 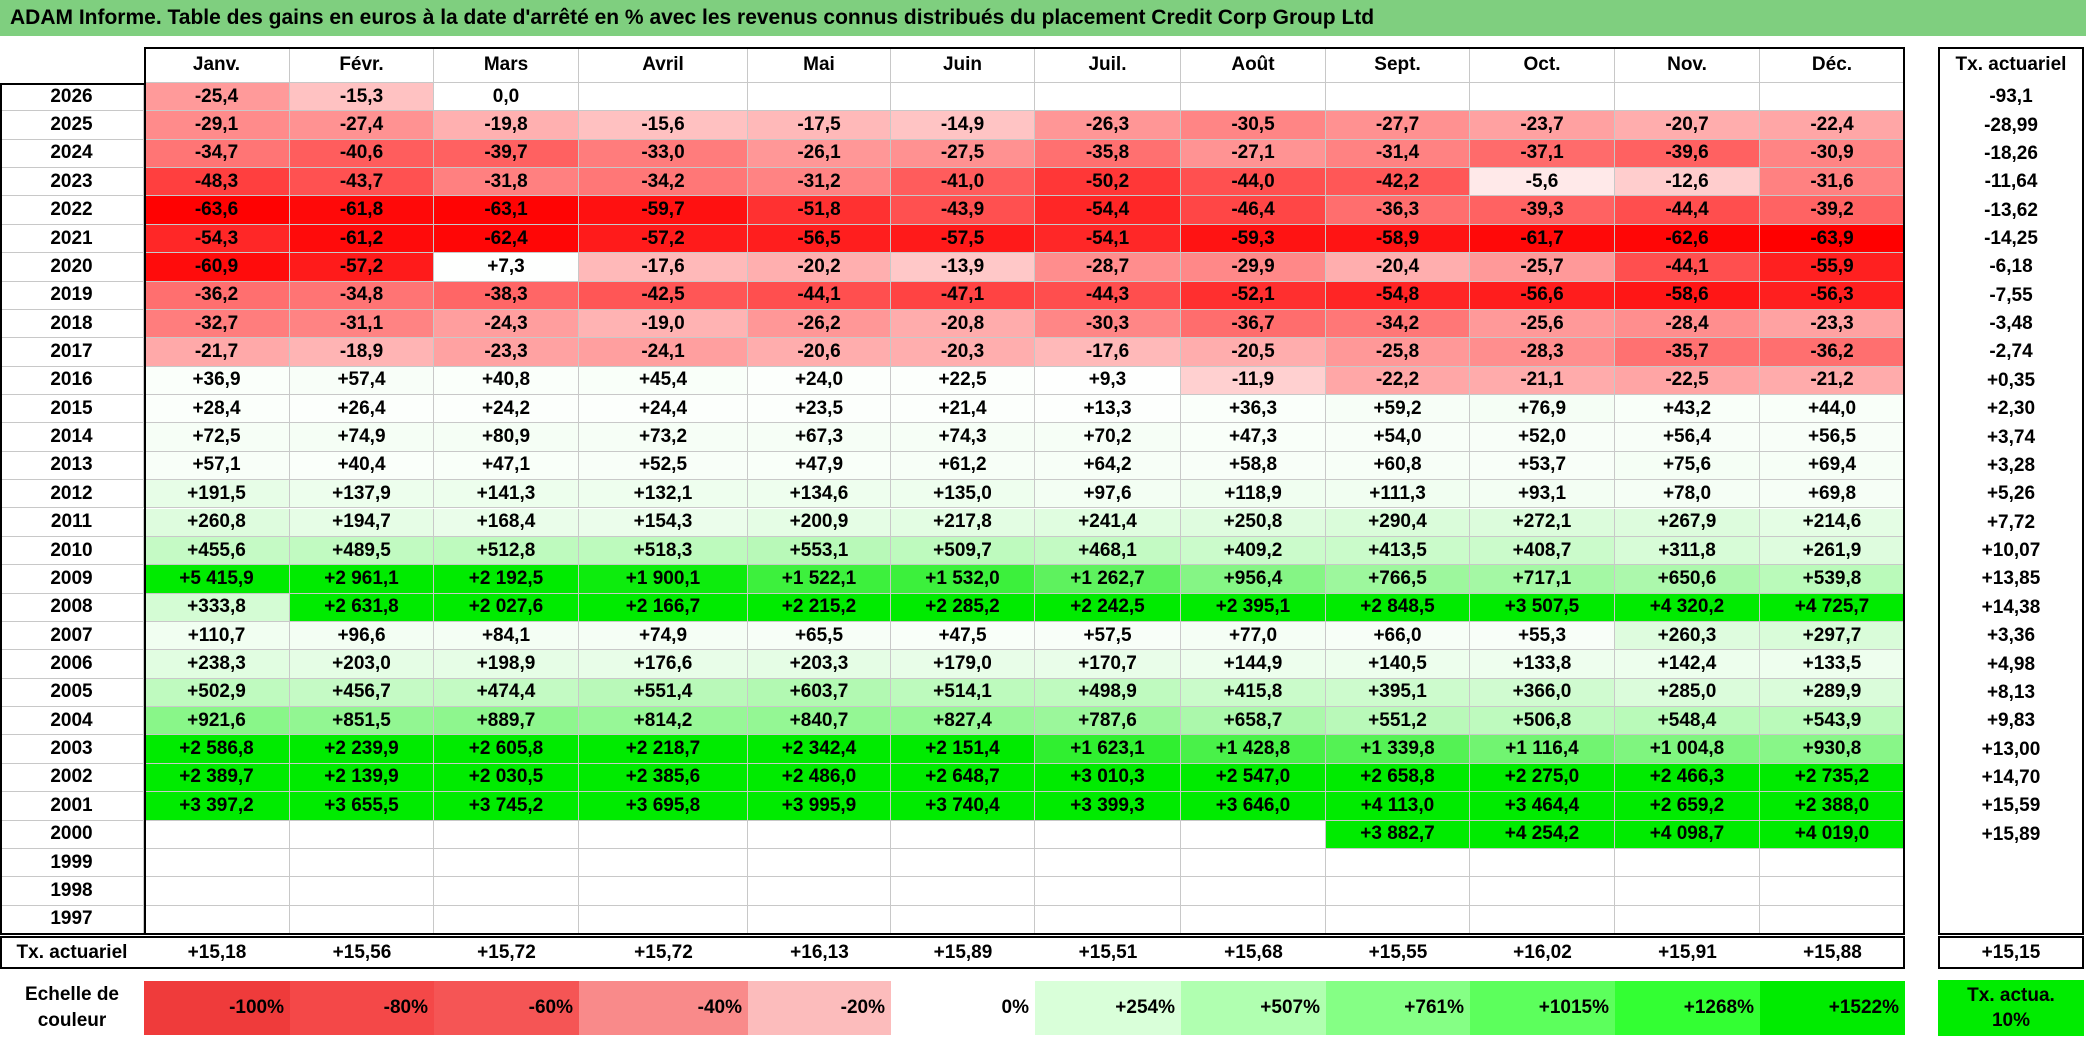 I want to click on footer-cell: +15,89, so click(x=963, y=952).